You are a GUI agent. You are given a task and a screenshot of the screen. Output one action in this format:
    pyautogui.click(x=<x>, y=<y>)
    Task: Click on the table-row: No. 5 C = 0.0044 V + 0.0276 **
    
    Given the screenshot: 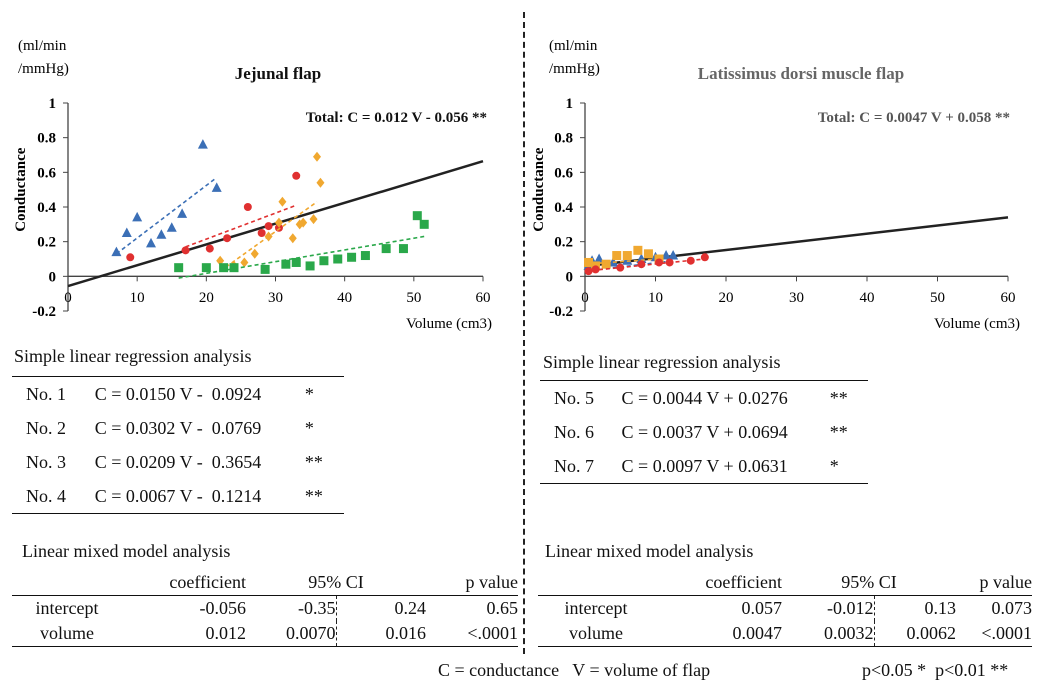 What is the action you would take?
    pyautogui.click(x=704, y=398)
    